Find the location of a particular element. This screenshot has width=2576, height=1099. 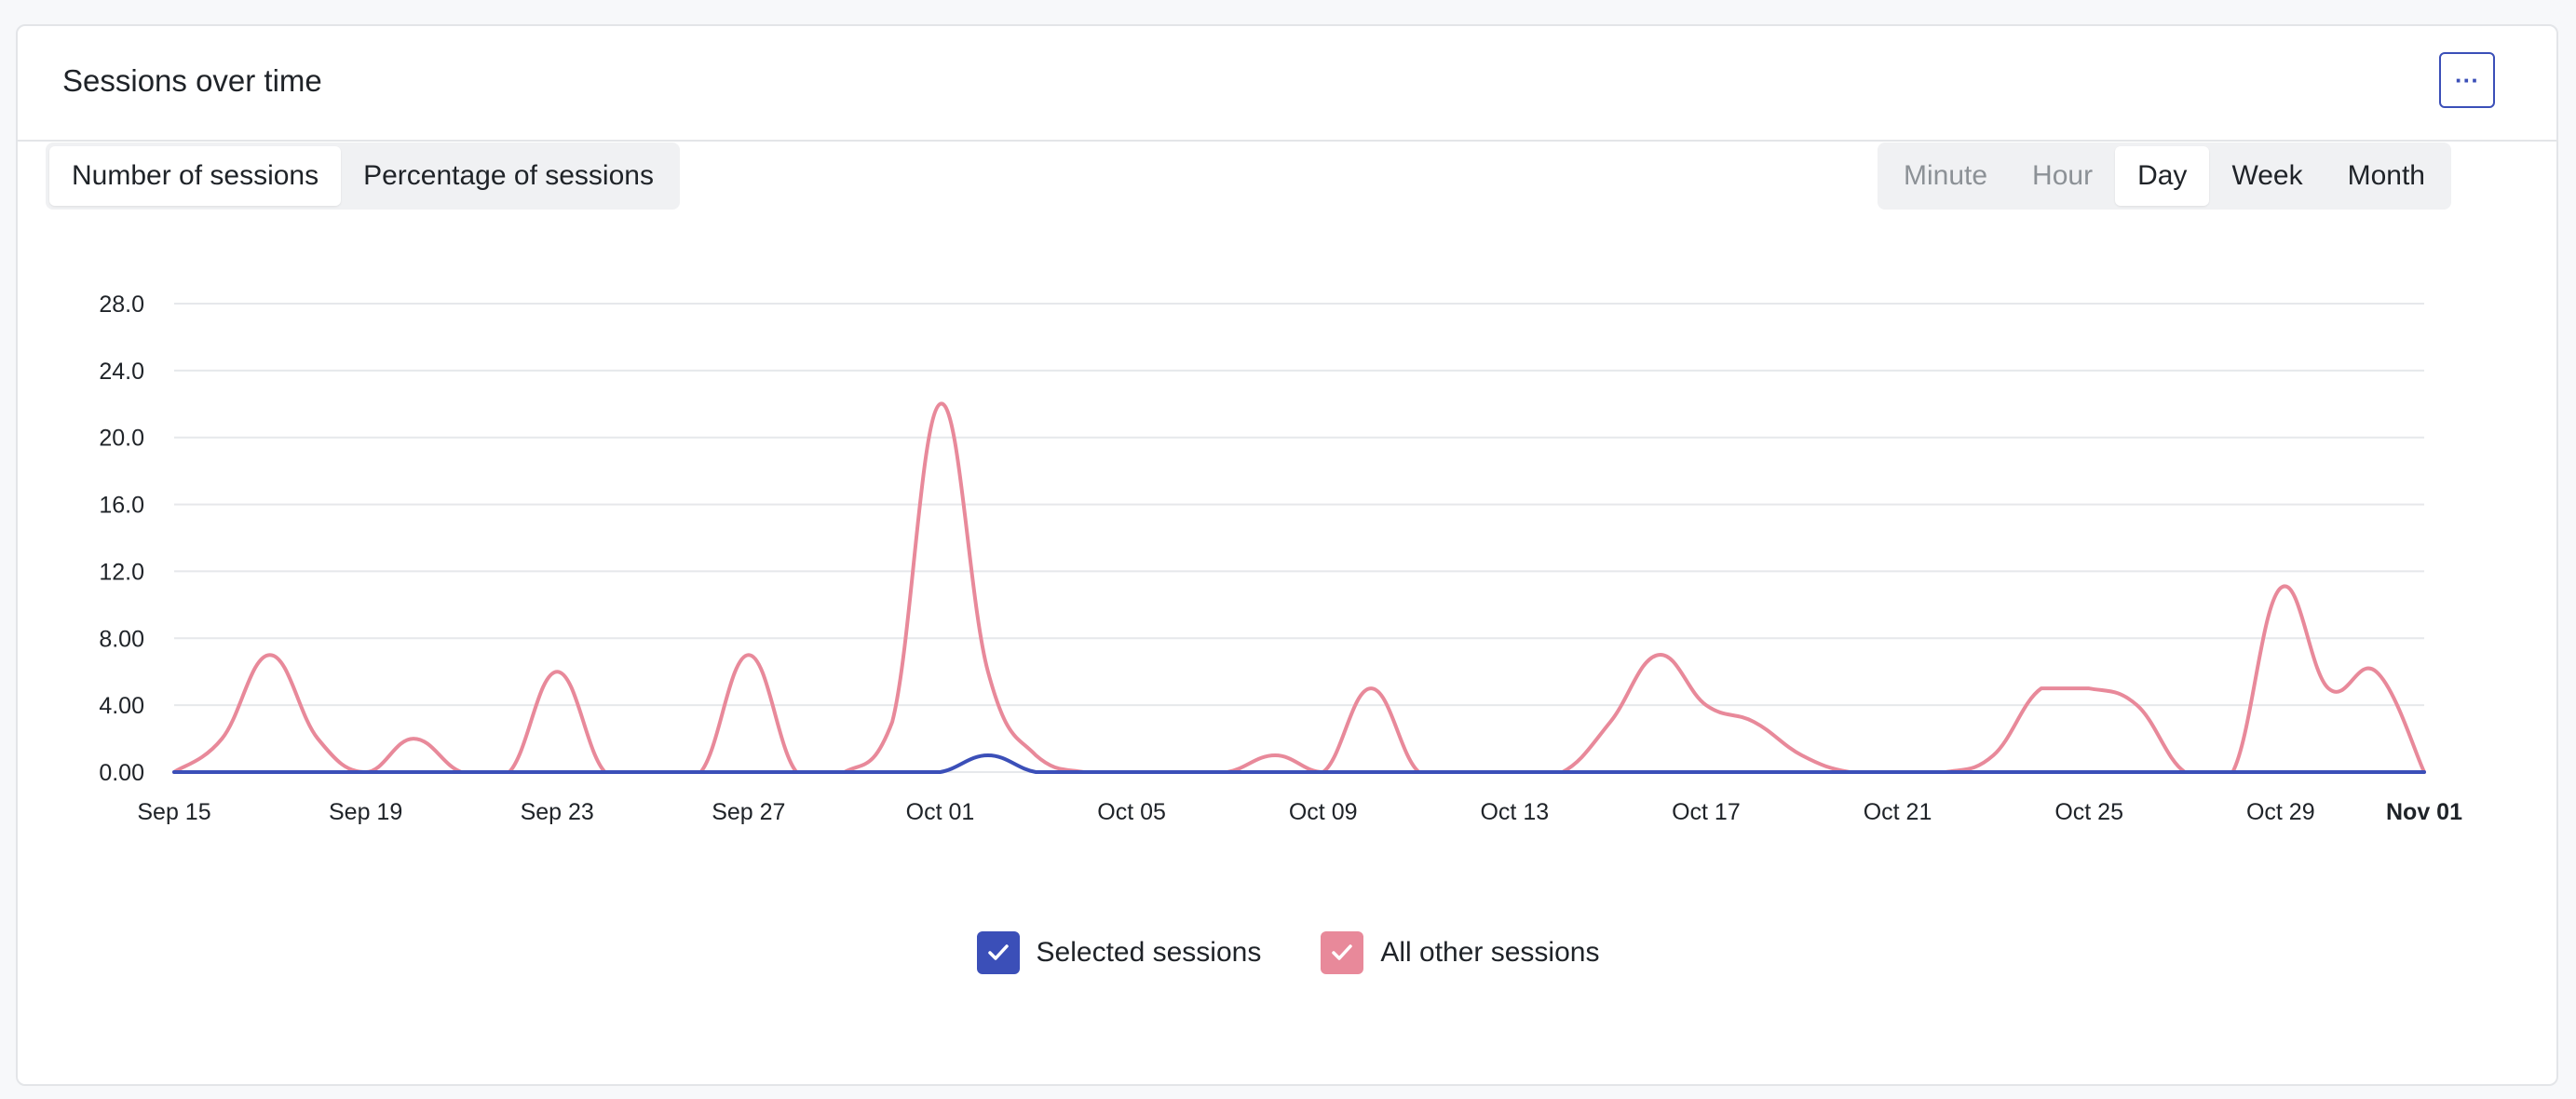

y-tick-label: 12.0 is located at coordinates (121, 572).